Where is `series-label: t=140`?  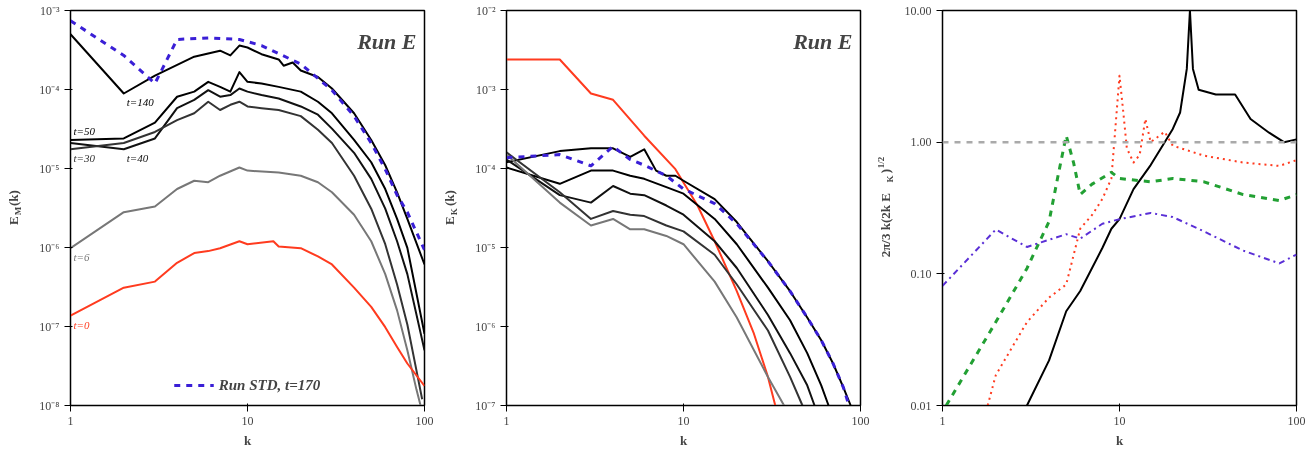
series-label: t=140 is located at coordinates (140, 102).